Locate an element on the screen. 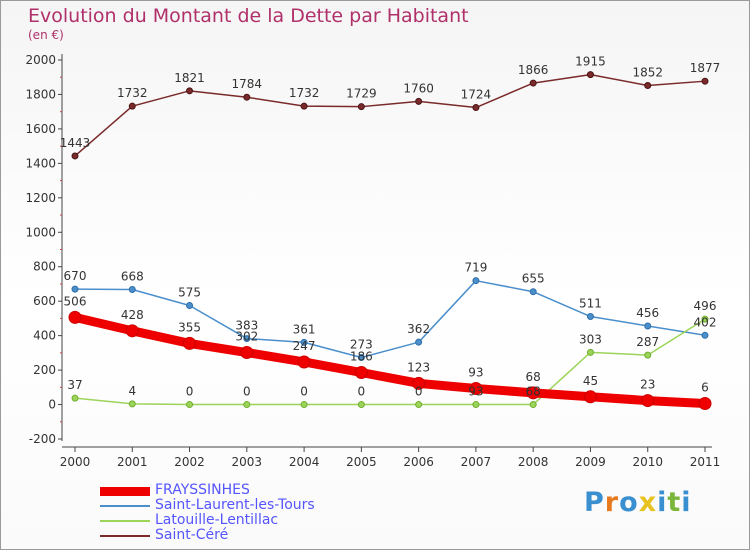 The width and height of the screenshot is (750, 550). data-label: 1915 is located at coordinates (590, 62).